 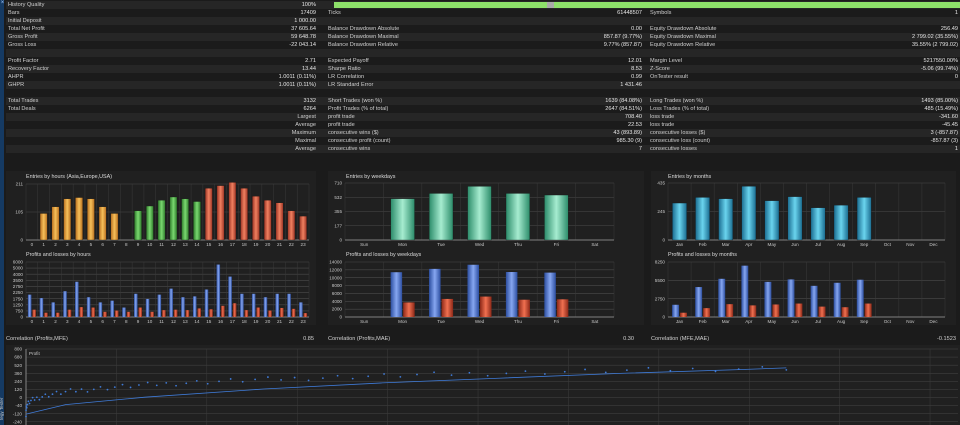 What do you see at coordinates (341, 117) in the screenshot?
I see `stat-label: profit trade` at bounding box center [341, 117].